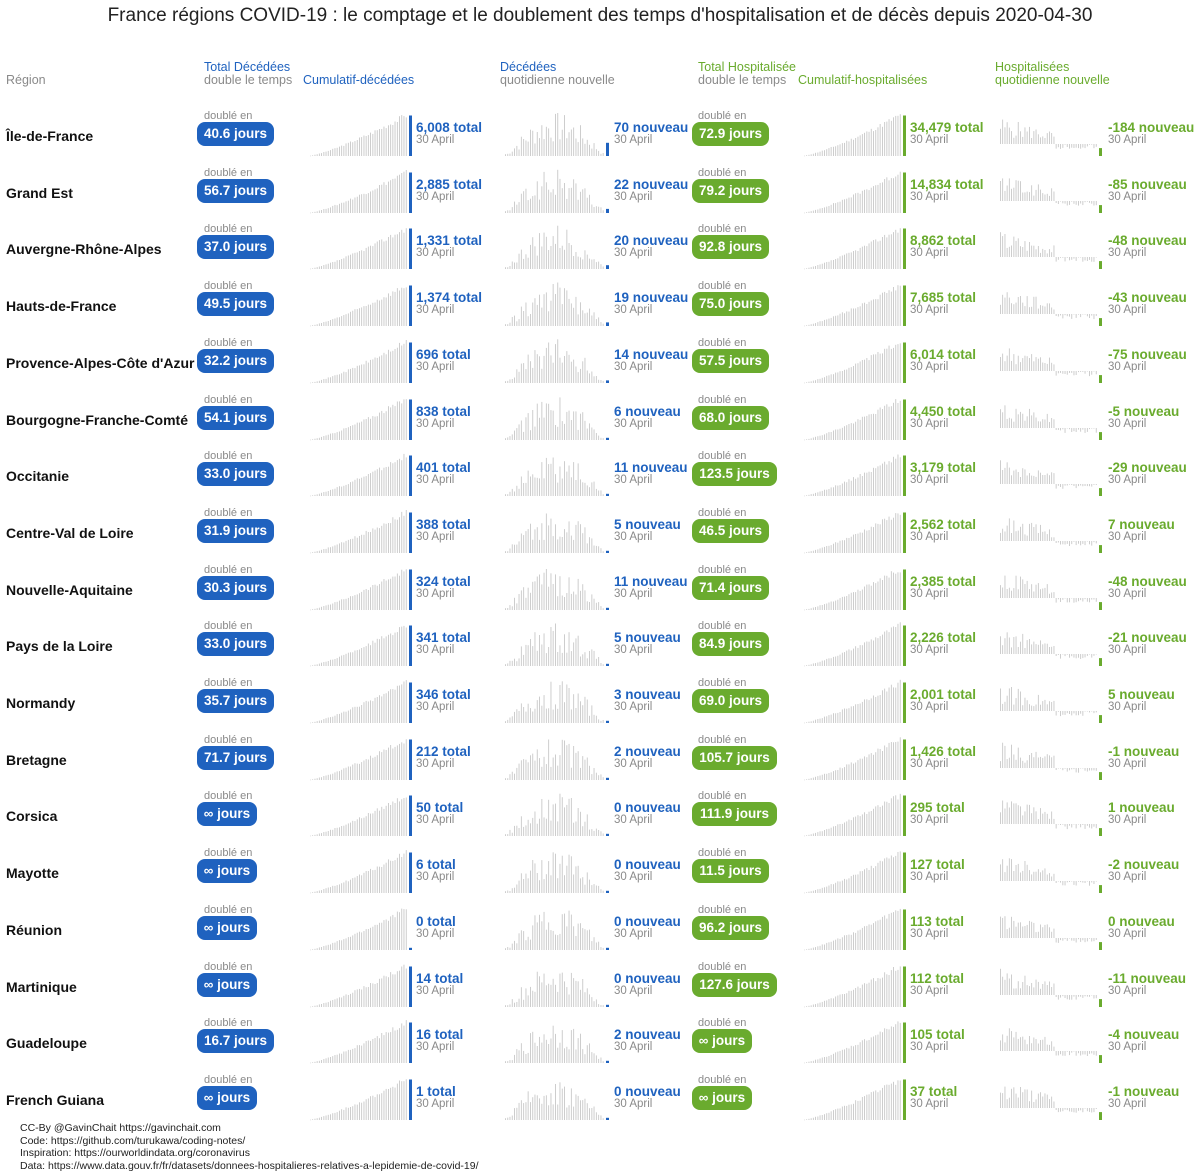 The width and height of the screenshot is (1200, 1176). Describe the element at coordinates (59, 646) in the screenshot. I see `region-name: Pays de la Loire` at that location.